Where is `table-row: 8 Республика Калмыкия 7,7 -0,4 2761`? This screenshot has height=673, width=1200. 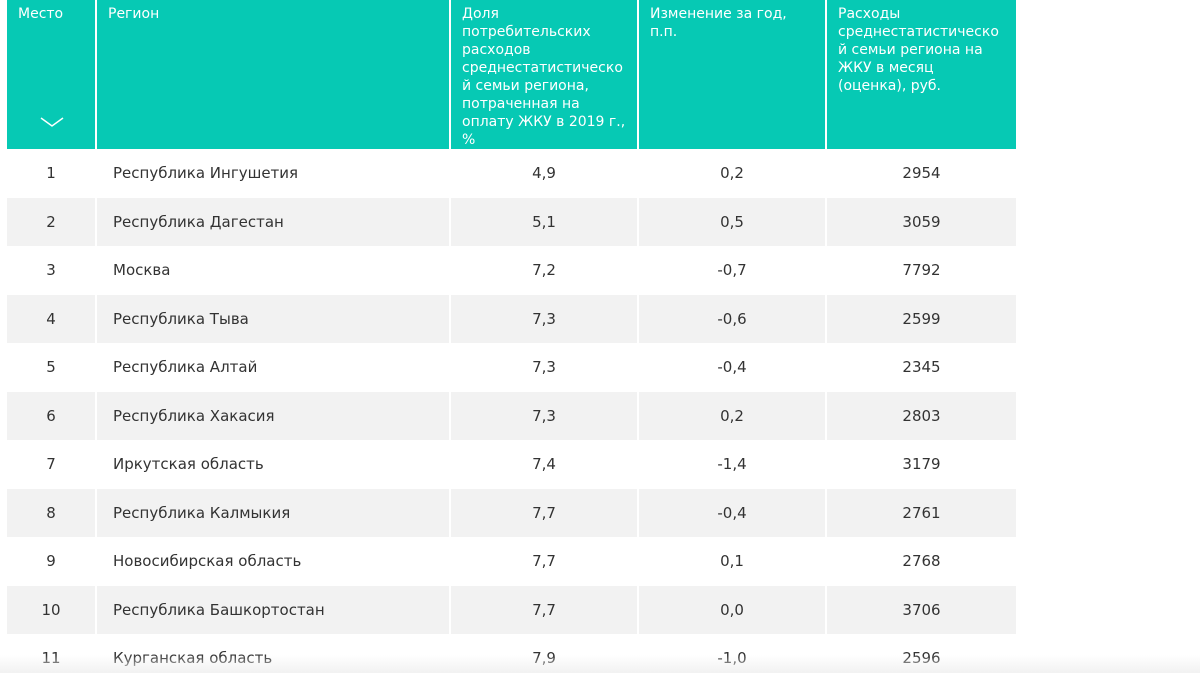
table-row: 8 Республика Калмыкия 7,7 -0,4 2761 is located at coordinates (511, 512).